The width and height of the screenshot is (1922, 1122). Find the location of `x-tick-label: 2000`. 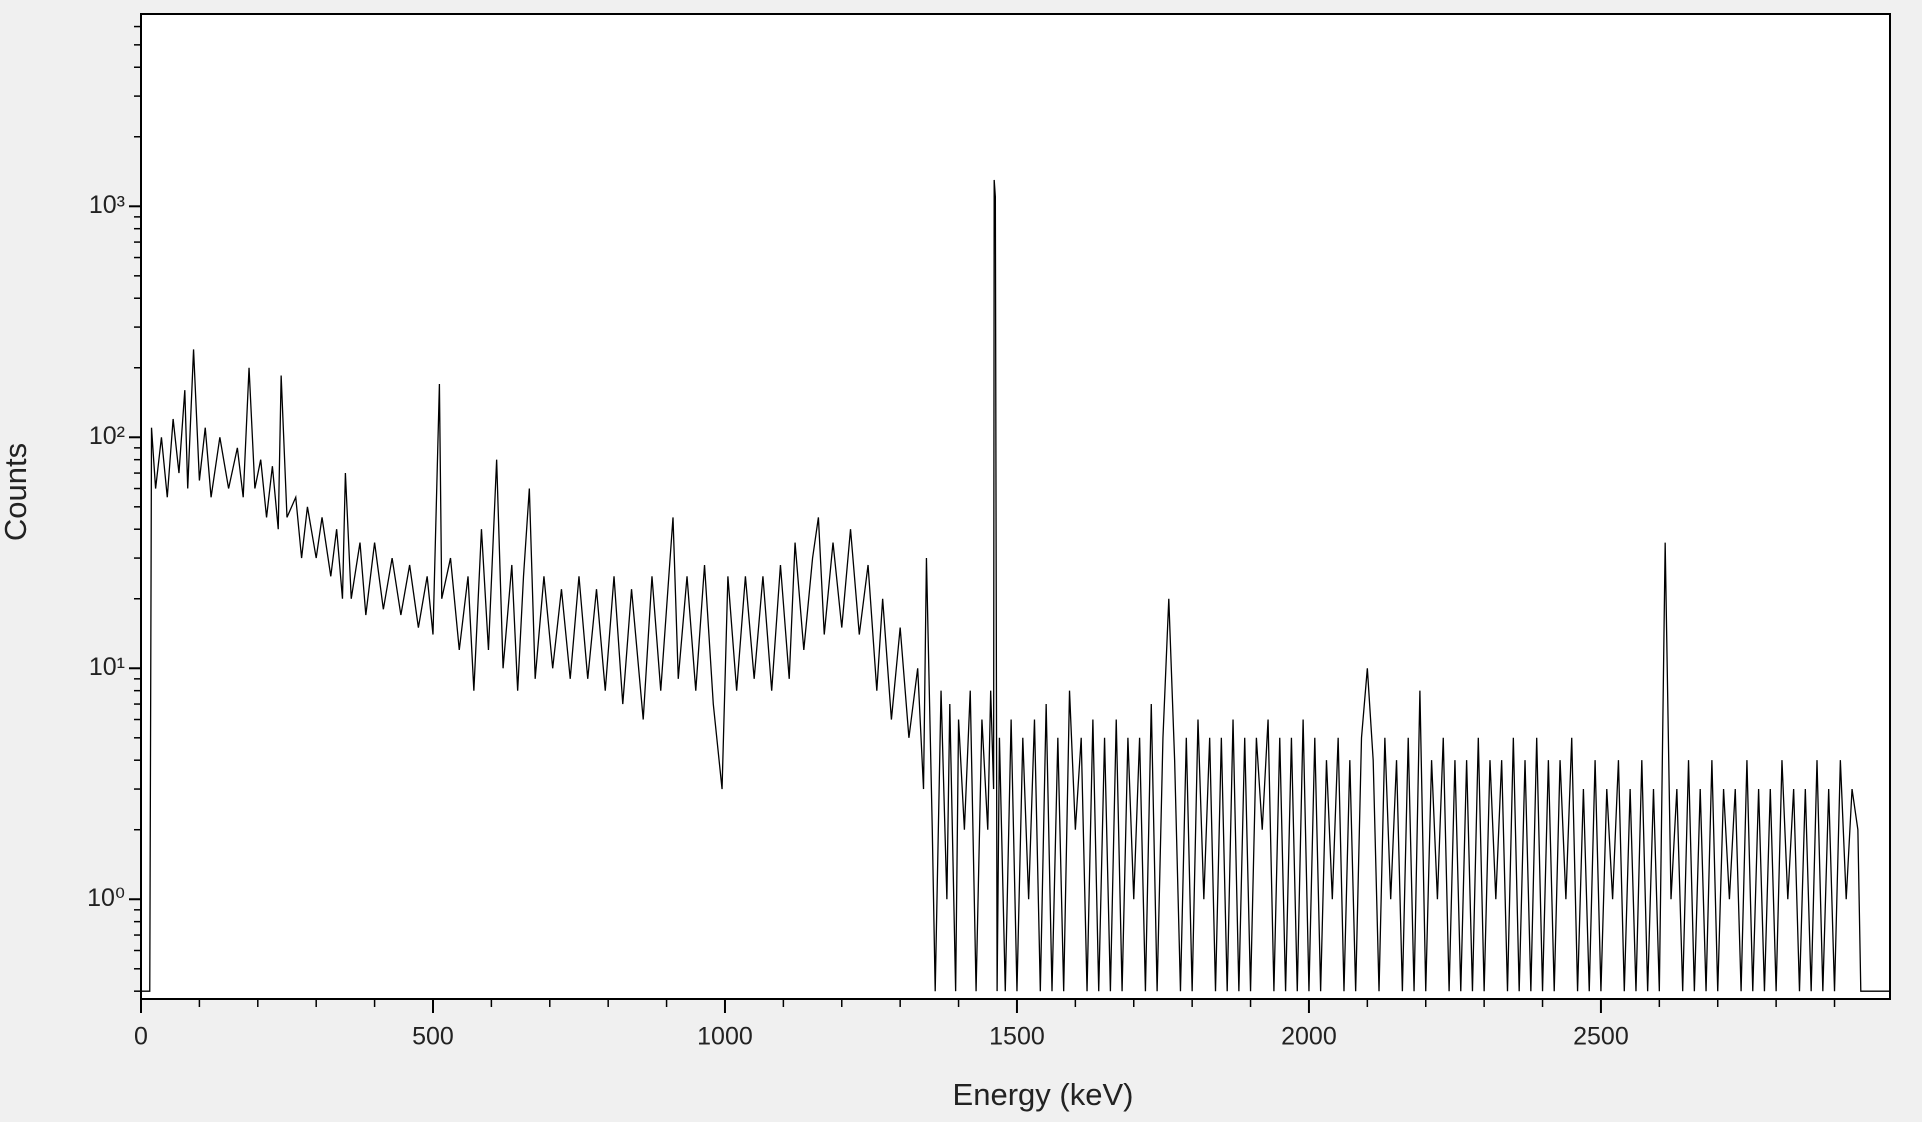

x-tick-label: 2000 is located at coordinates (1309, 1037).